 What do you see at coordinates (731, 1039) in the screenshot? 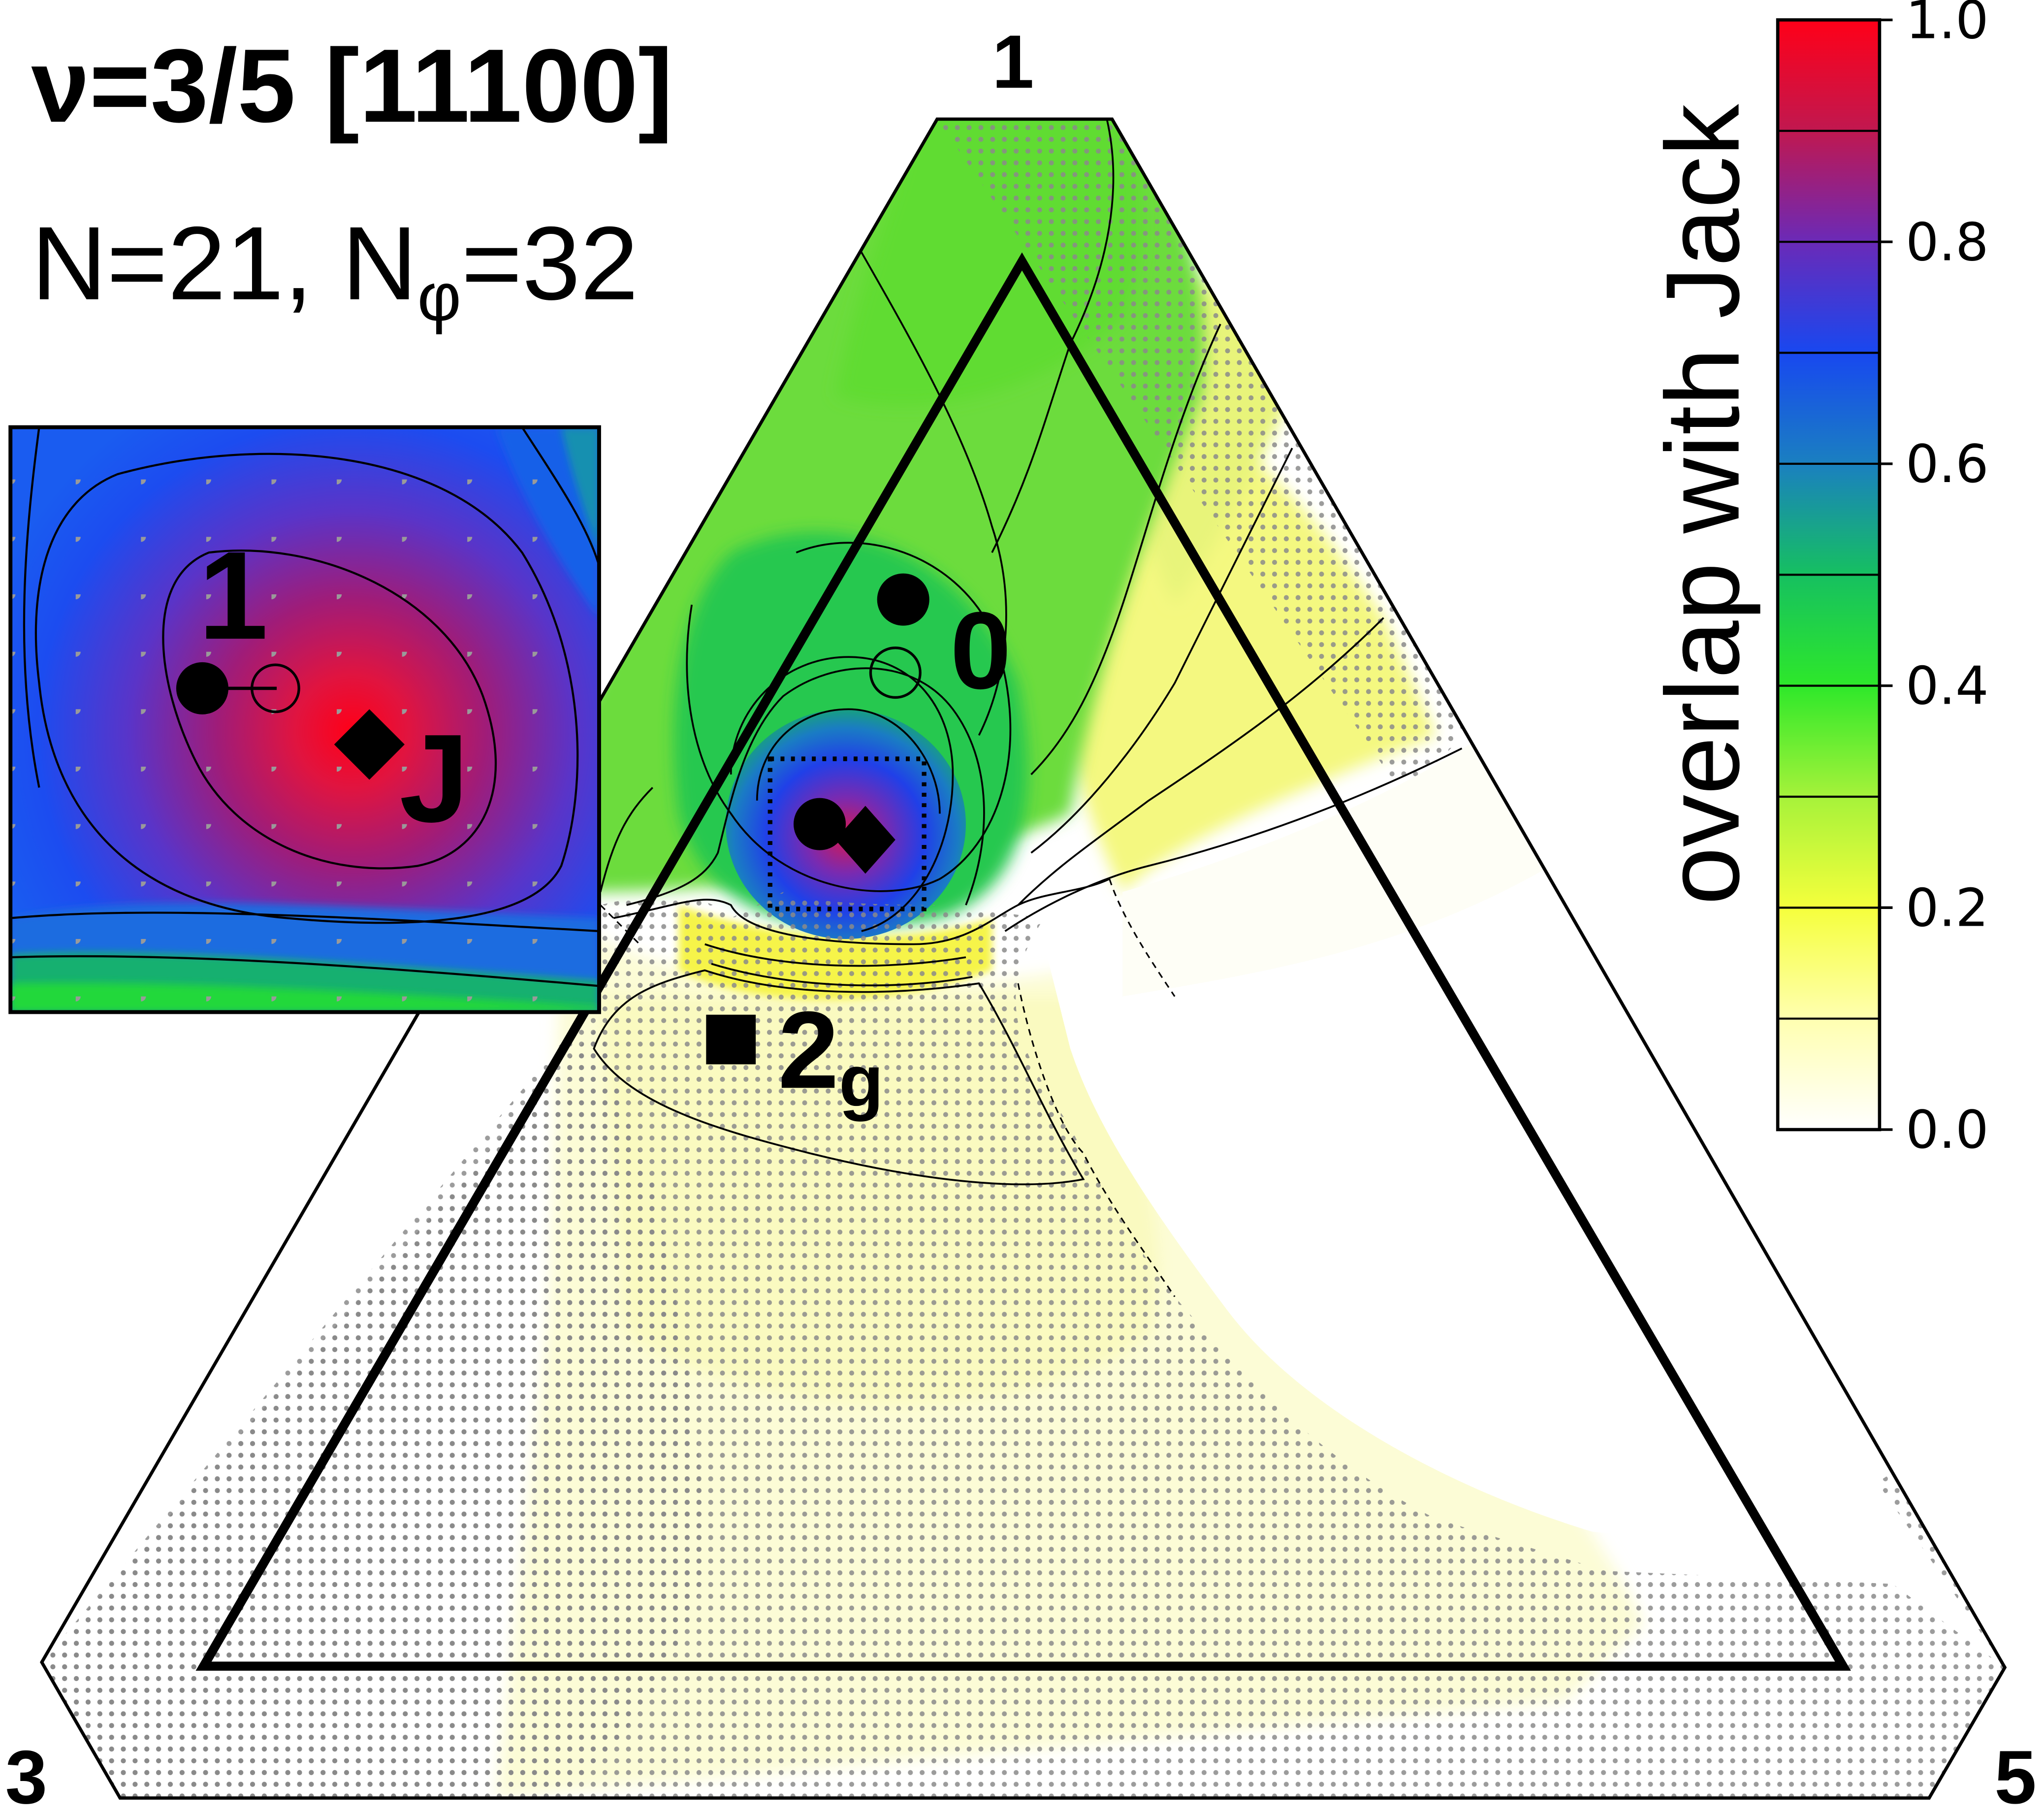
I see `marker-2g` at bounding box center [731, 1039].